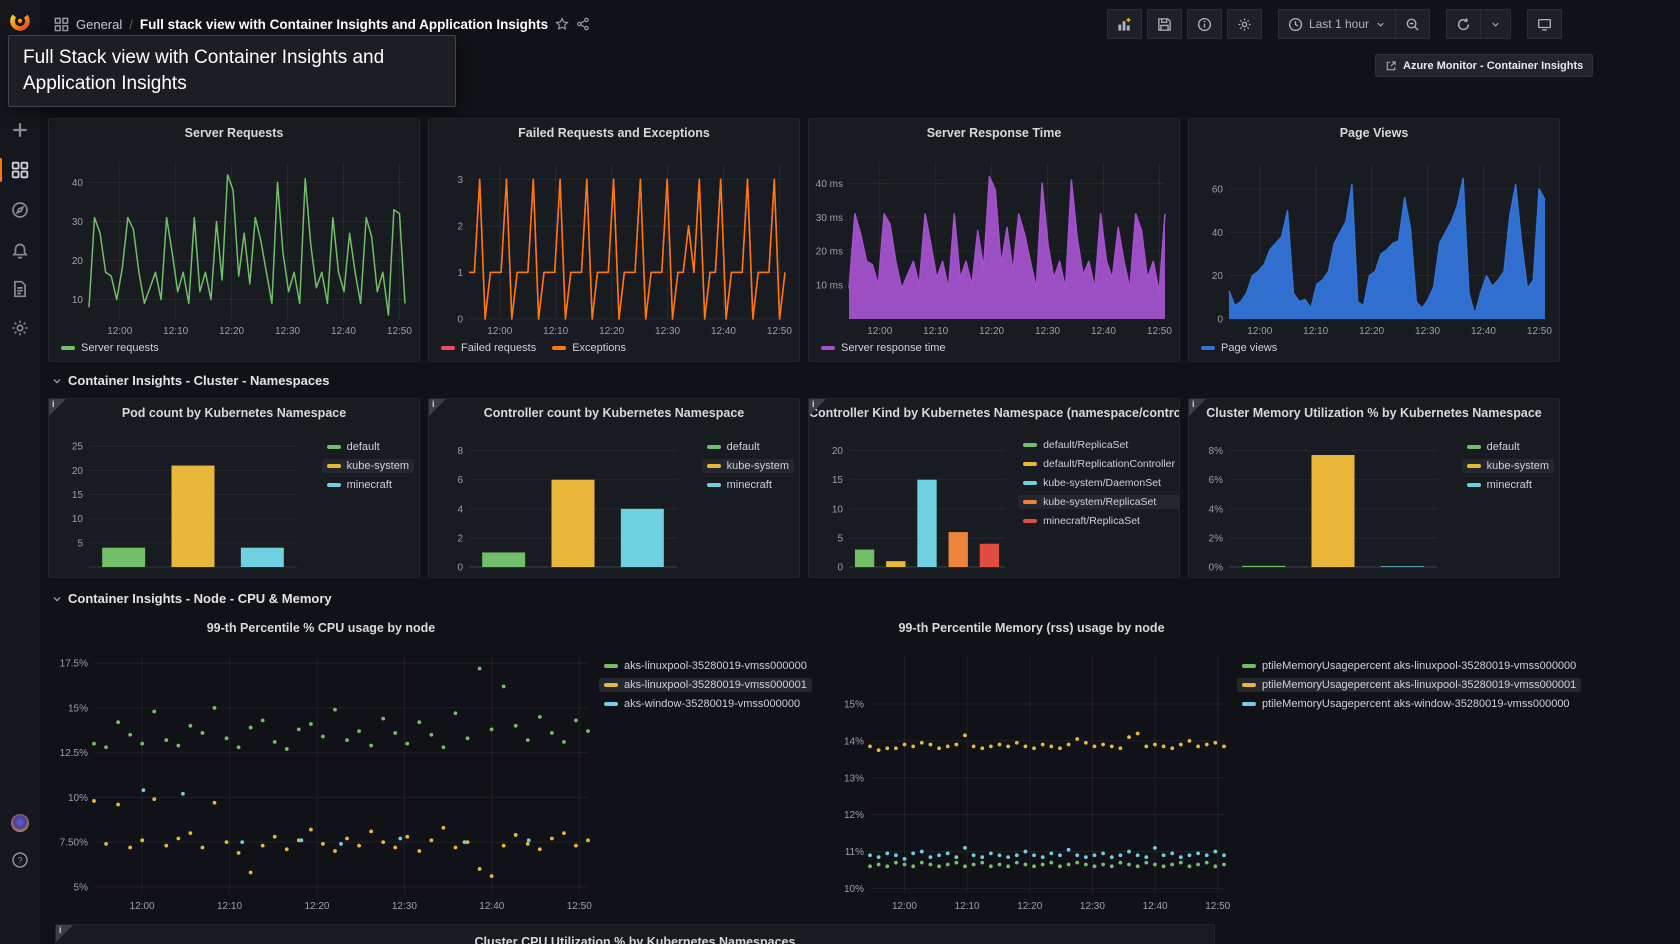 The height and width of the screenshot is (944, 1680). I want to click on svg-text: 40, so click(78, 183).